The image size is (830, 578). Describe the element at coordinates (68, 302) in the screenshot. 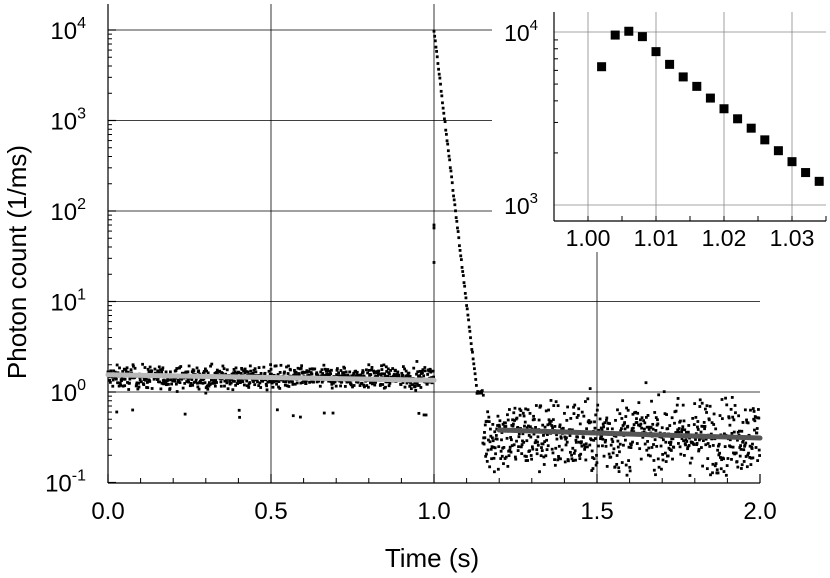

I see `y-tick-label: 101` at that location.